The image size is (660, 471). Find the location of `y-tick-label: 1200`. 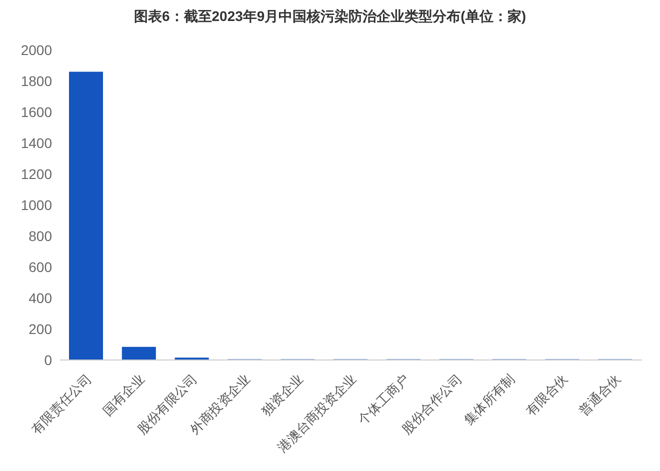

y-tick-label: 1200 is located at coordinates (36, 174).